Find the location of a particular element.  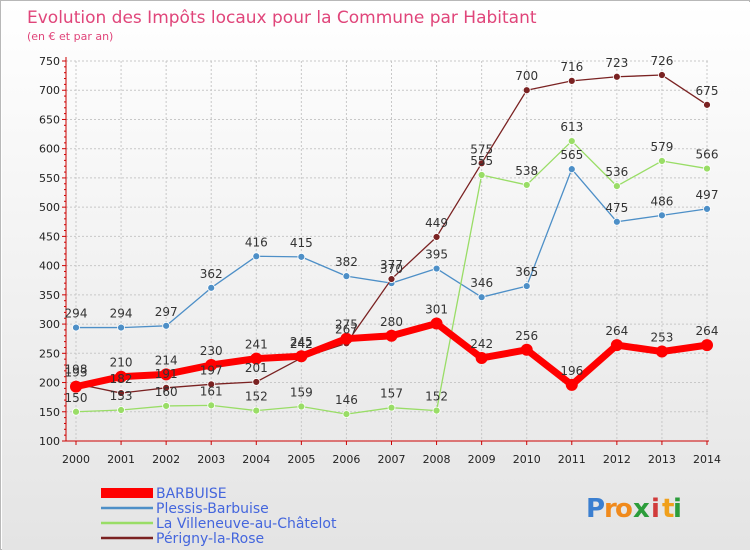

y-tick-label: 250 is located at coordinates (49, 353).